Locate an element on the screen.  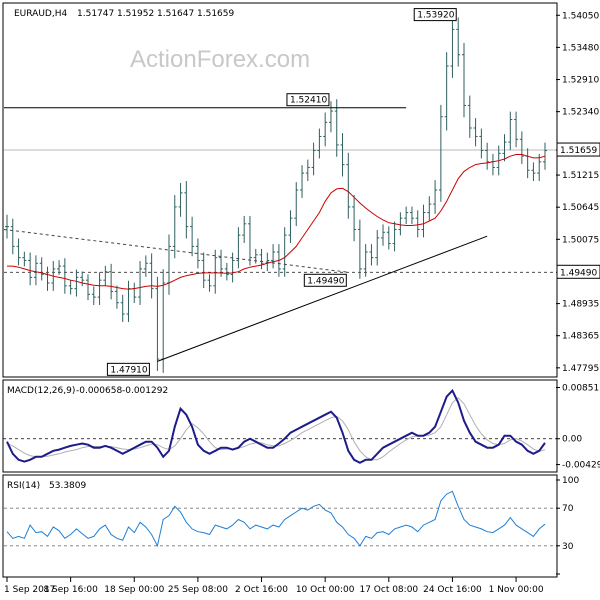
ohlc-close: 1.51659 is located at coordinates (215, 14).